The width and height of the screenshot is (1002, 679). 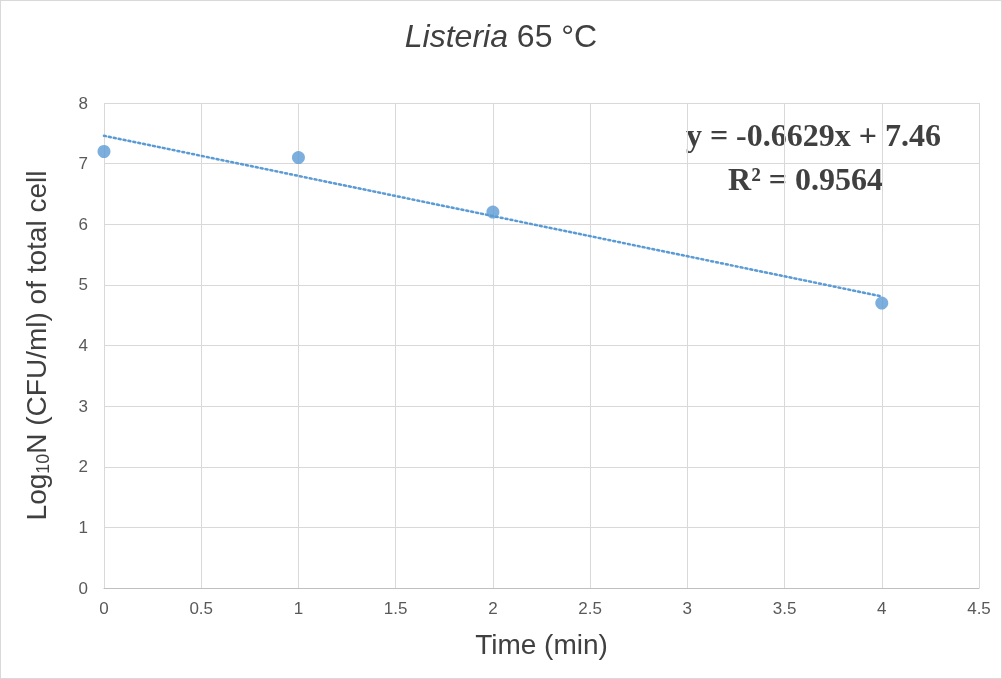 I want to click on x-tick-label: 1, so click(x=298, y=608).